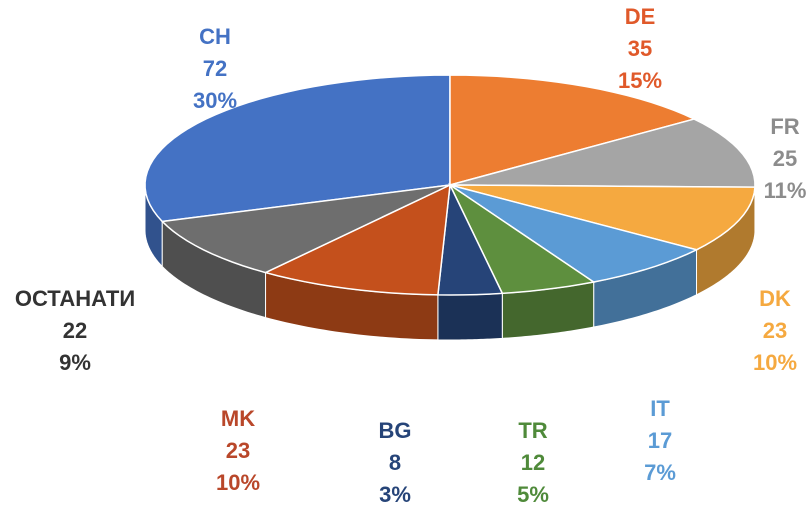 The width and height of the screenshot is (806, 508). I want to click on percent-label: 7%, so click(660, 472).